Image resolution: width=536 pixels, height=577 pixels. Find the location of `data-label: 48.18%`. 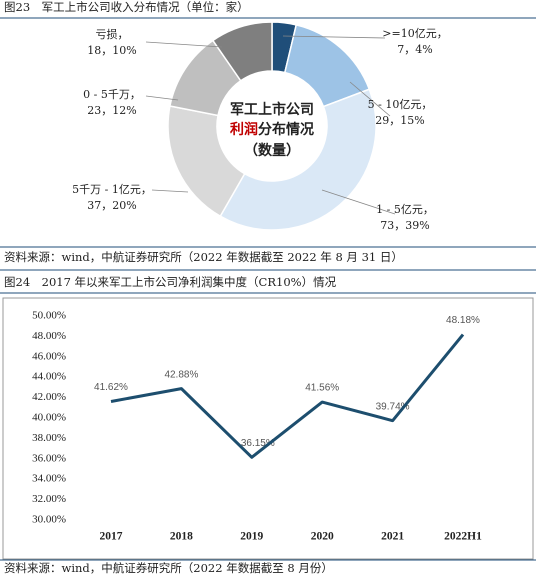

data-label: 48.18% is located at coordinates (463, 320).